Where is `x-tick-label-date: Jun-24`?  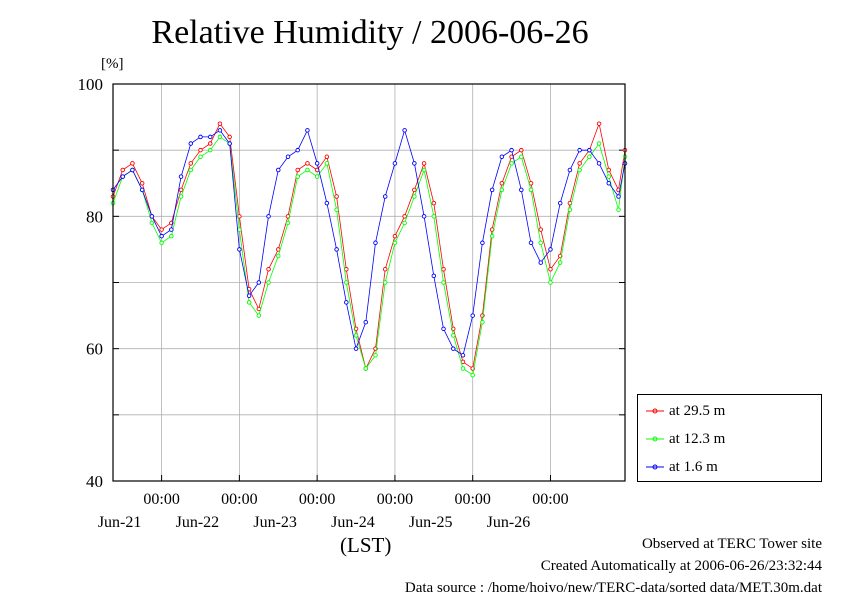
x-tick-label-date: Jun-24 is located at coordinates (353, 522).